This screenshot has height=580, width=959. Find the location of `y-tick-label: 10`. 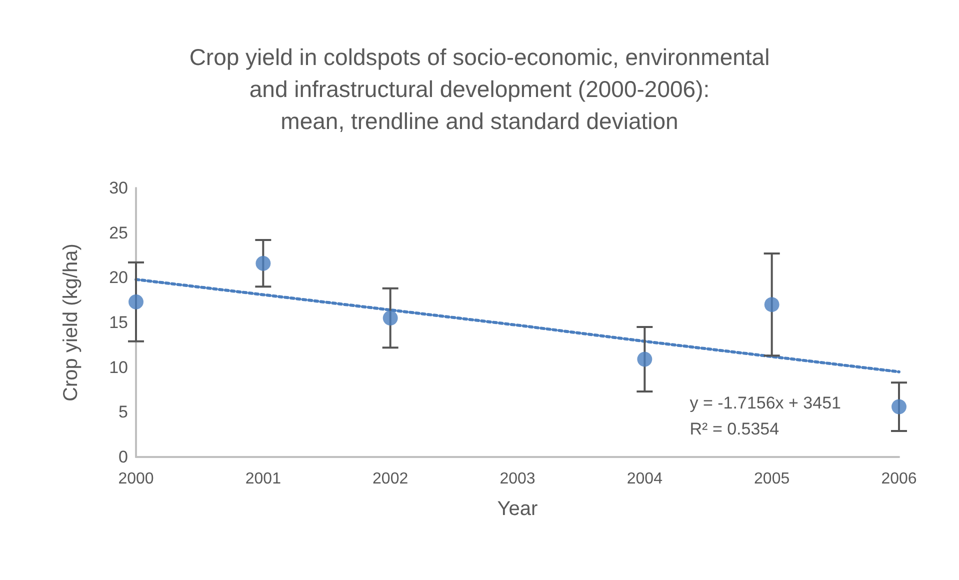

y-tick-label: 10 is located at coordinates (118, 367).